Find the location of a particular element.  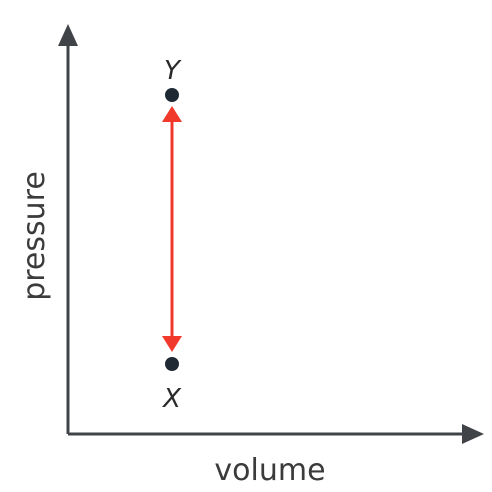

point-x-label: X is located at coordinates (171, 399).